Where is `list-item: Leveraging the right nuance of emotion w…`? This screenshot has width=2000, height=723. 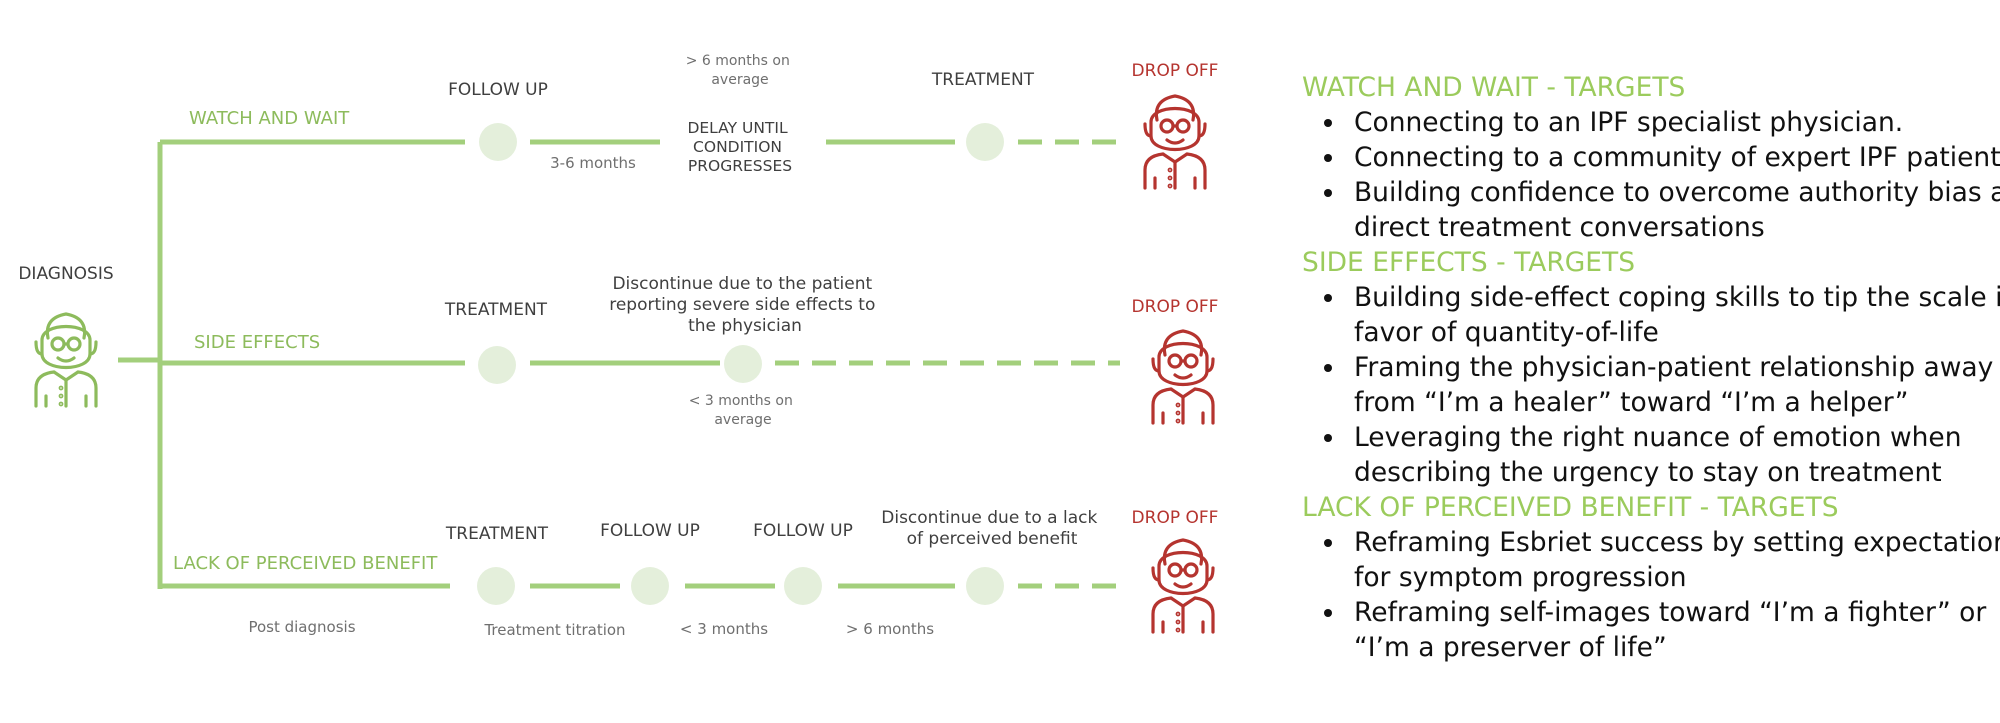 list-item: Leveraging the right nuance of emotion w… is located at coordinates (1647, 455).